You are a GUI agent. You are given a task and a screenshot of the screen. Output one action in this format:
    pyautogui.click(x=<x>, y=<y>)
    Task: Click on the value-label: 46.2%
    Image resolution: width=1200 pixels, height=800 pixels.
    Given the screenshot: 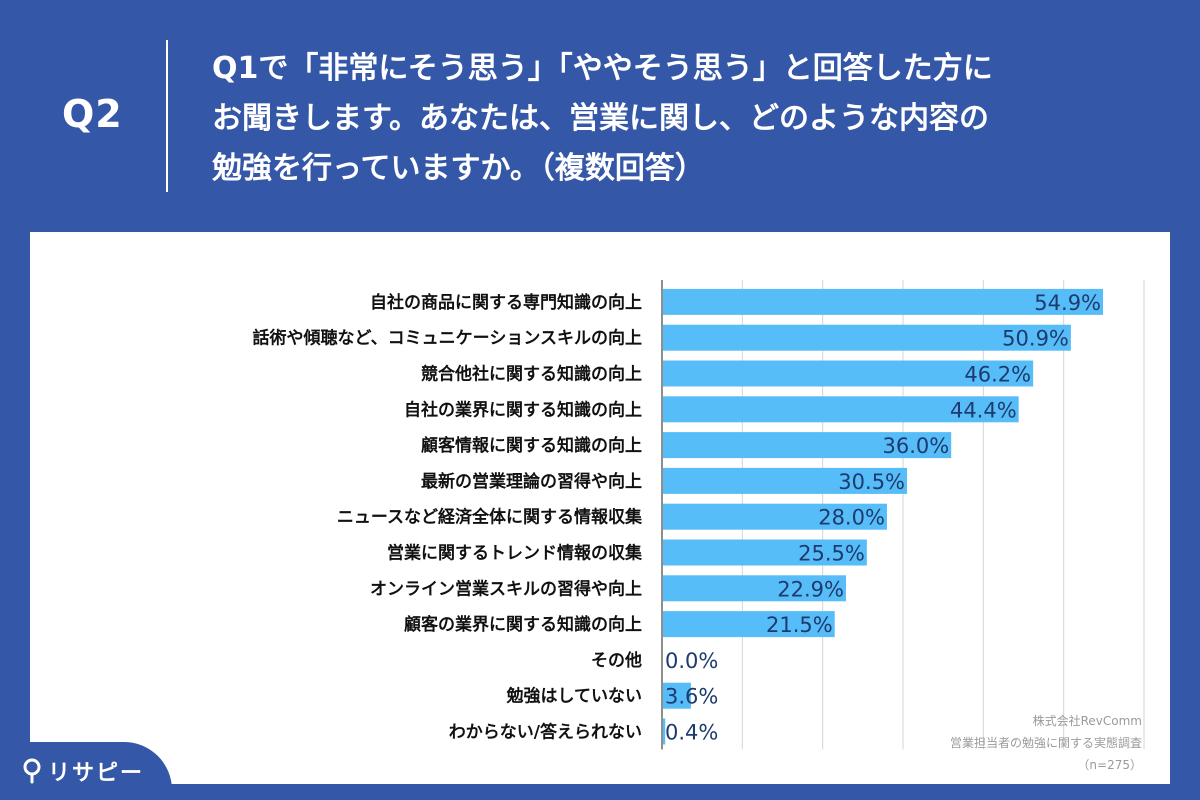 What is the action you would take?
    pyautogui.click(x=997, y=375)
    